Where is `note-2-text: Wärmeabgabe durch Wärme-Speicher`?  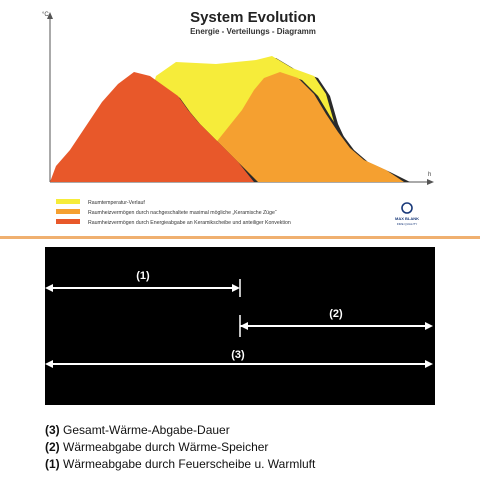
note-2-text: Wärmeabgabe durch Wärme-Speicher is located at coordinates (164, 447).